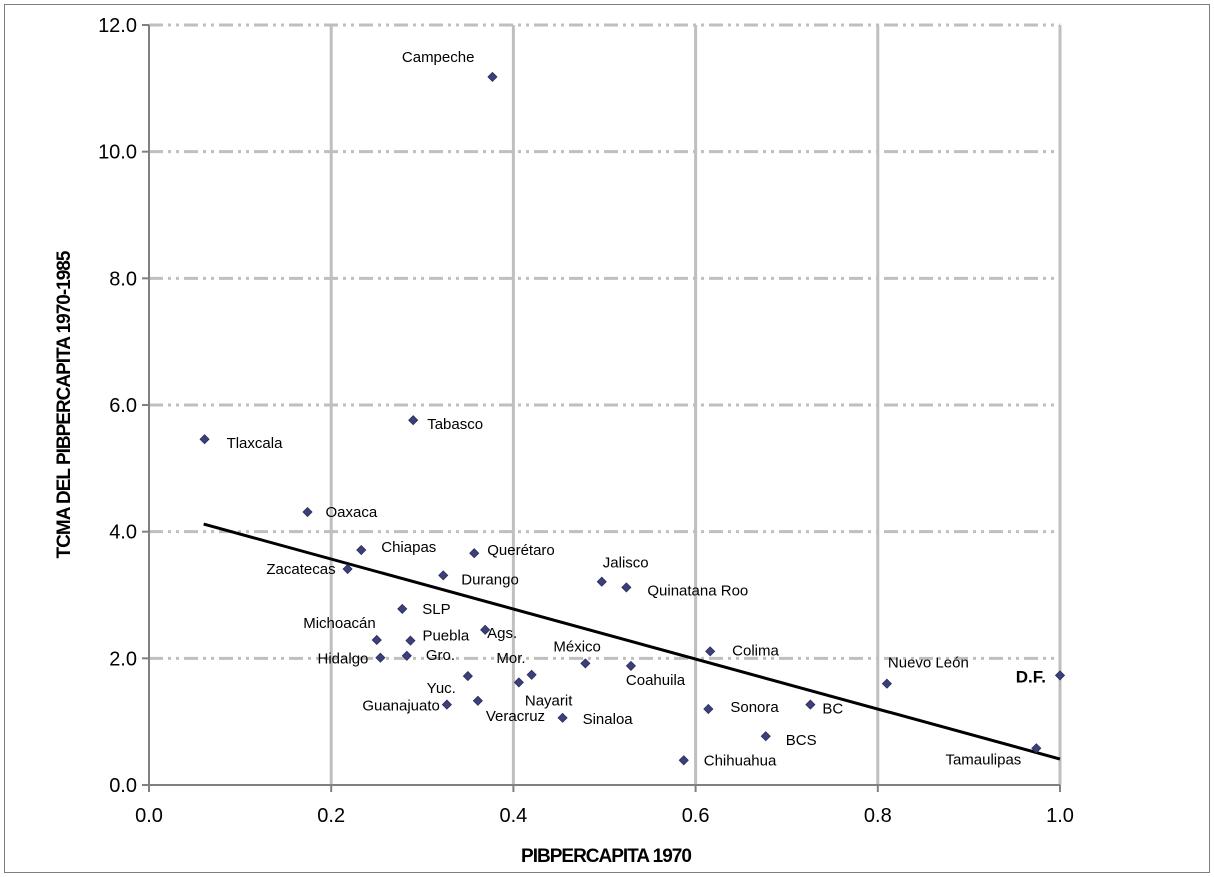 Image resolution: width=1214 pixels, height=877 pixels. Describe the element at coordinates (117, 26) in the screenshot. I see `y-tick-label: 12.0` at that location.